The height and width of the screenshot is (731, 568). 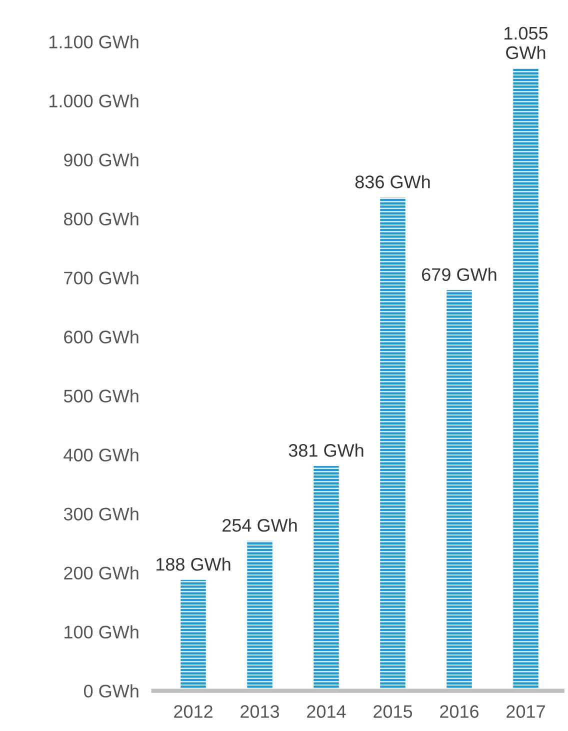 I want to click on y-tick-label: 800 GWh, so click(x=101, y=219).